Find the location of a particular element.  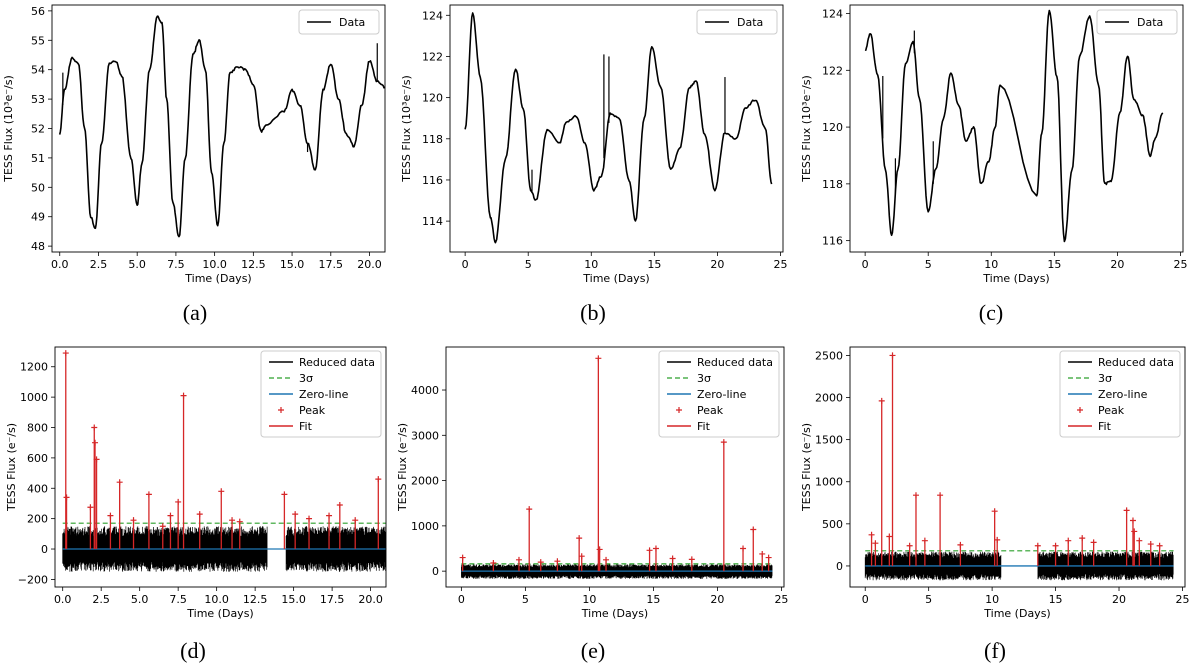

legend-fit-label: Fit is located at coordinates (704, 426).